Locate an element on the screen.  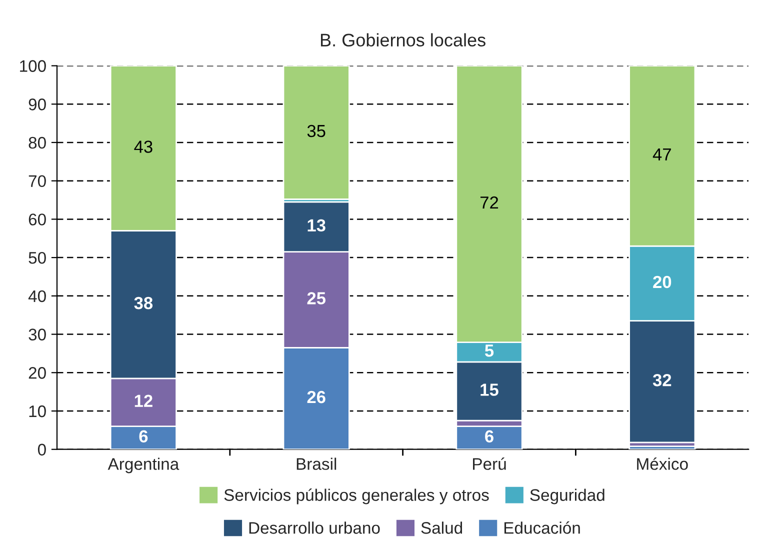
data-label: 25 is located at coordinates (316, 298).